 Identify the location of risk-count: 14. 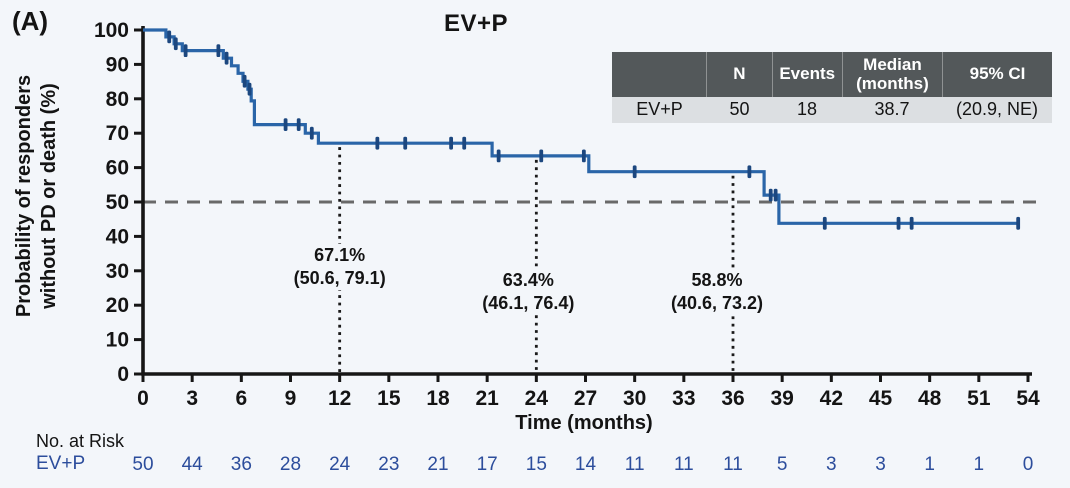
(586, 464).